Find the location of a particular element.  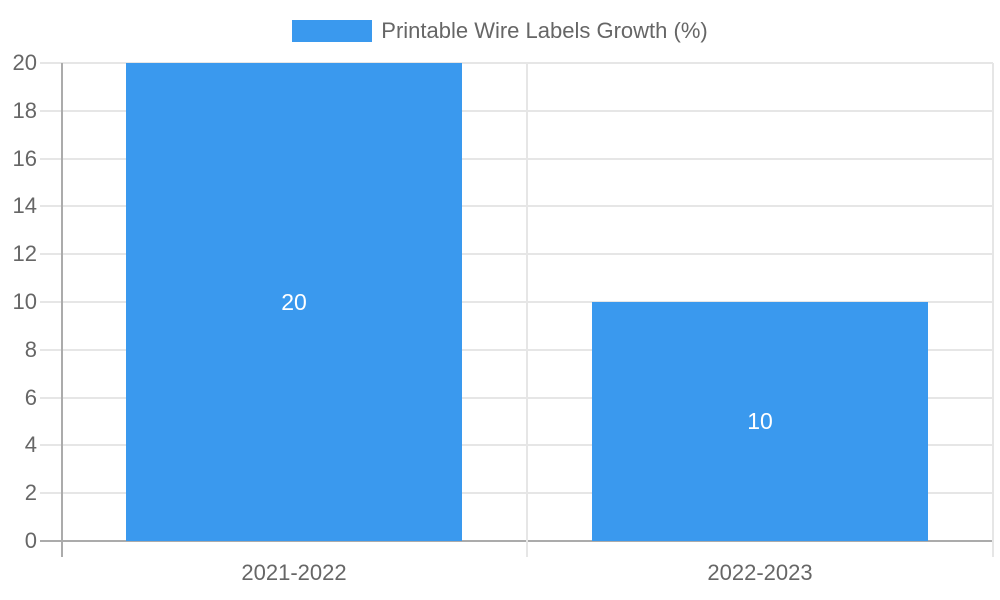

legend-label: Printable Wire Labels Growth (%) is located at coordinates (544, 30).